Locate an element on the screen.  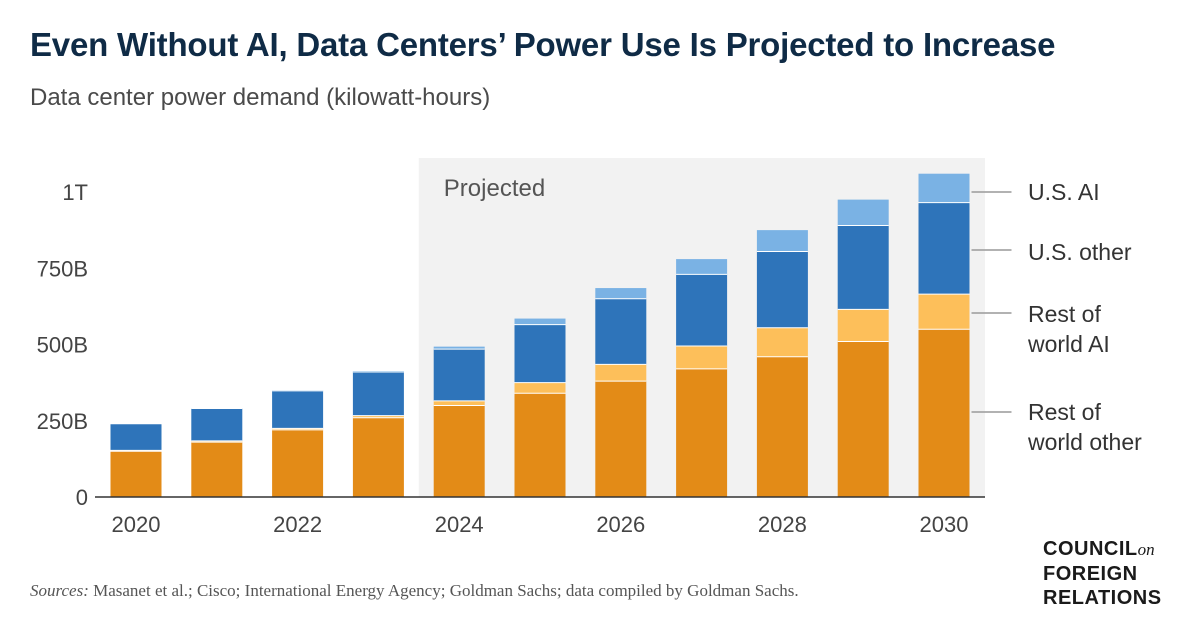
x-tick-label: 2026 is located at coordinates (620, 524).